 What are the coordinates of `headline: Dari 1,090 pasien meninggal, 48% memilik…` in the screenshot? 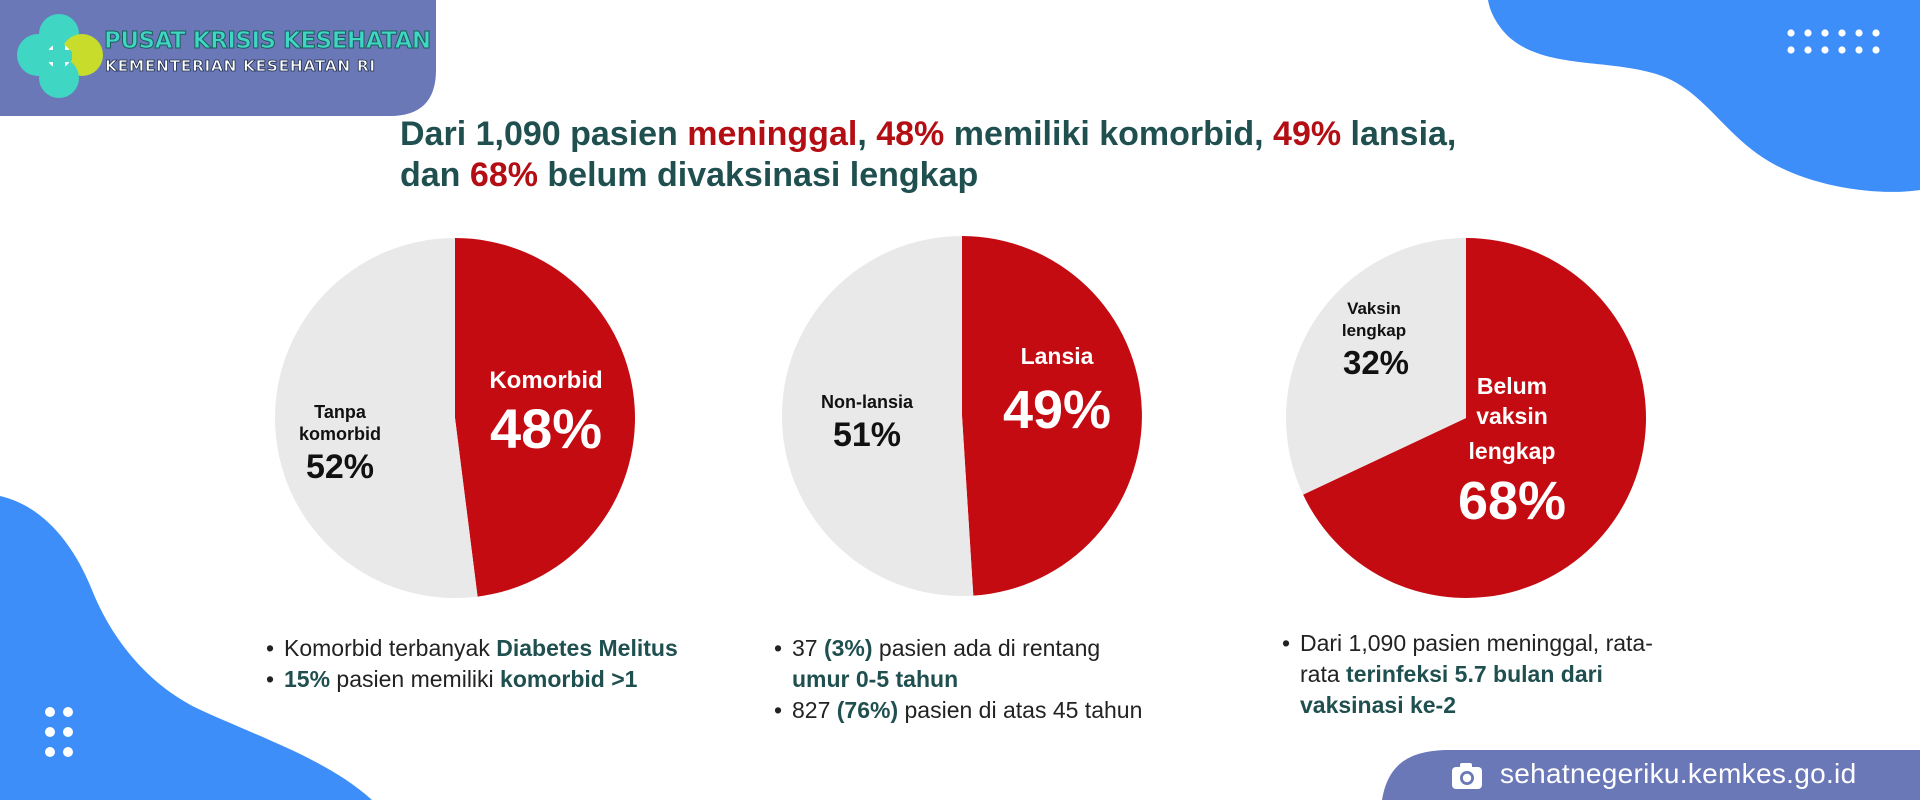 It's located at (1000, 155).